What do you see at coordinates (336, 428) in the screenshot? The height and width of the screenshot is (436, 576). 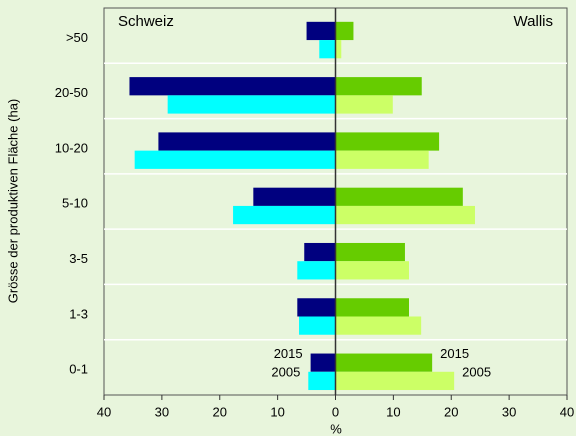 I see `x-axis-label: %` at bounding box center [336, 428].